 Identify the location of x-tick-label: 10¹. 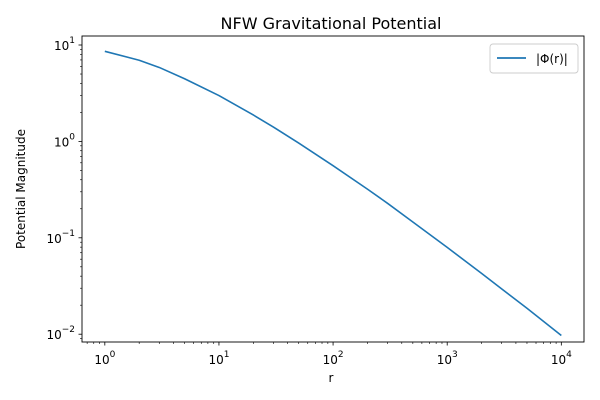
(218, 358).